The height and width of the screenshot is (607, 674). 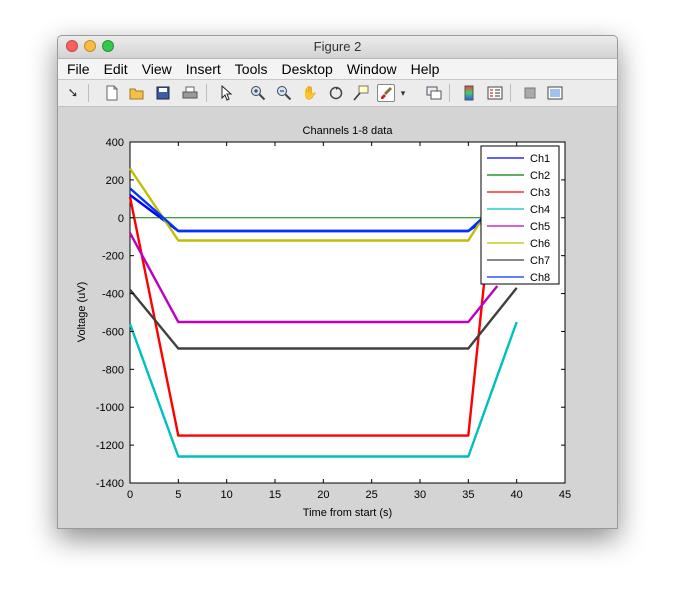 What do you see at coordinates (372, 495) in the screenshot?
I see `x-tick-label: 25` at bounding box center [372, 495].